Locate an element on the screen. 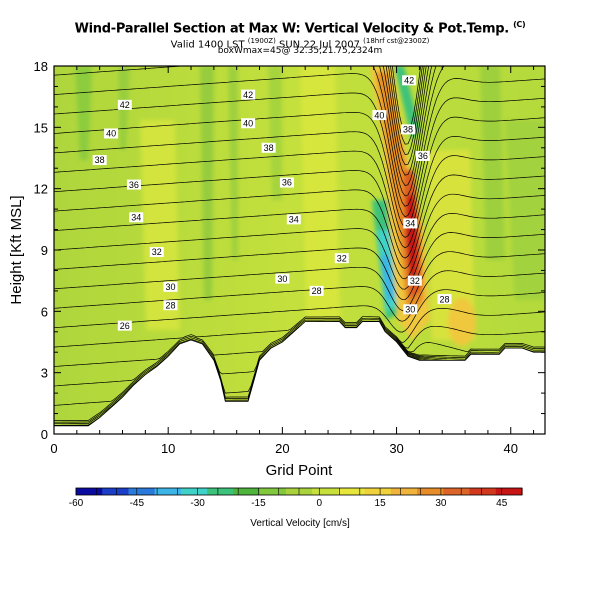 Image resolution: width=600 pixels, height=600 pixels. x-tick-label: 10 is located at coordinates (168, 448).